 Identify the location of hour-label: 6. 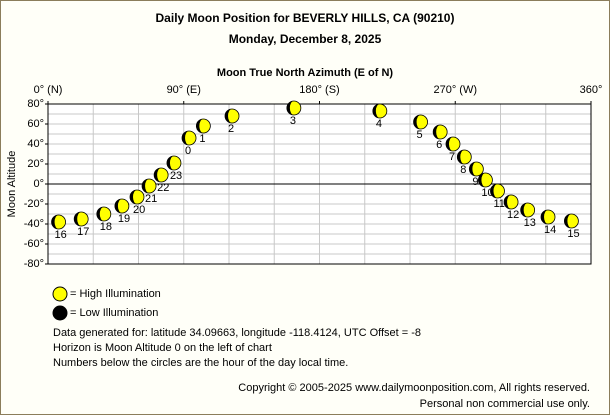
(439, 145).